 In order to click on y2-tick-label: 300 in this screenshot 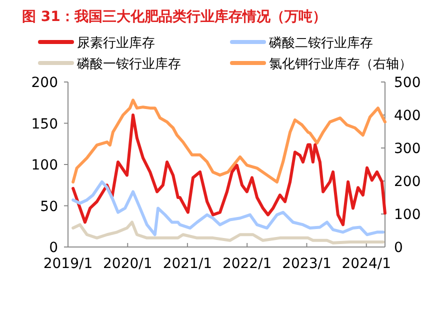, I will do `click(407, 149)`.